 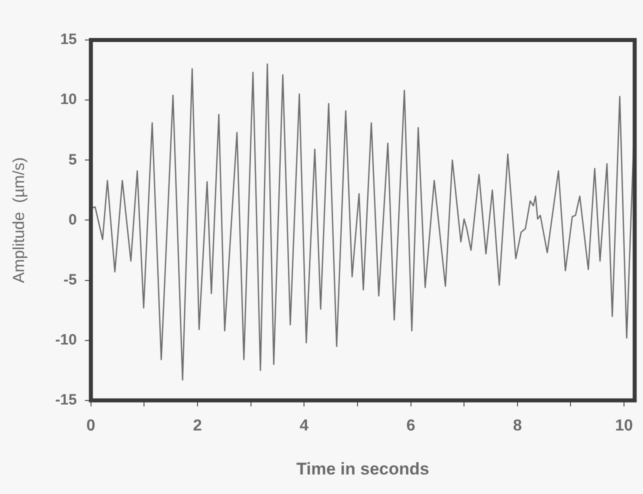 What do you see at coordinates (68, 39) in the screenshot?
I see `y-tick-label: 15` at bounding box center [68, 39].